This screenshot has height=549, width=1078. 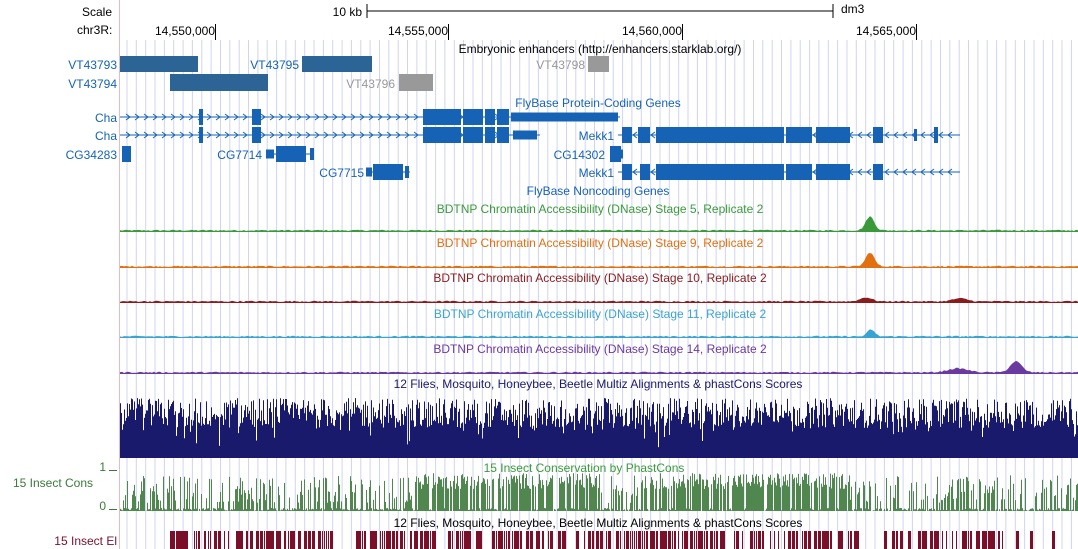 What do you see at coordinates (886, 31) in the screenshot?
I see `ruler-tick-label: 14,565,000` at bounding box center [886, 31].